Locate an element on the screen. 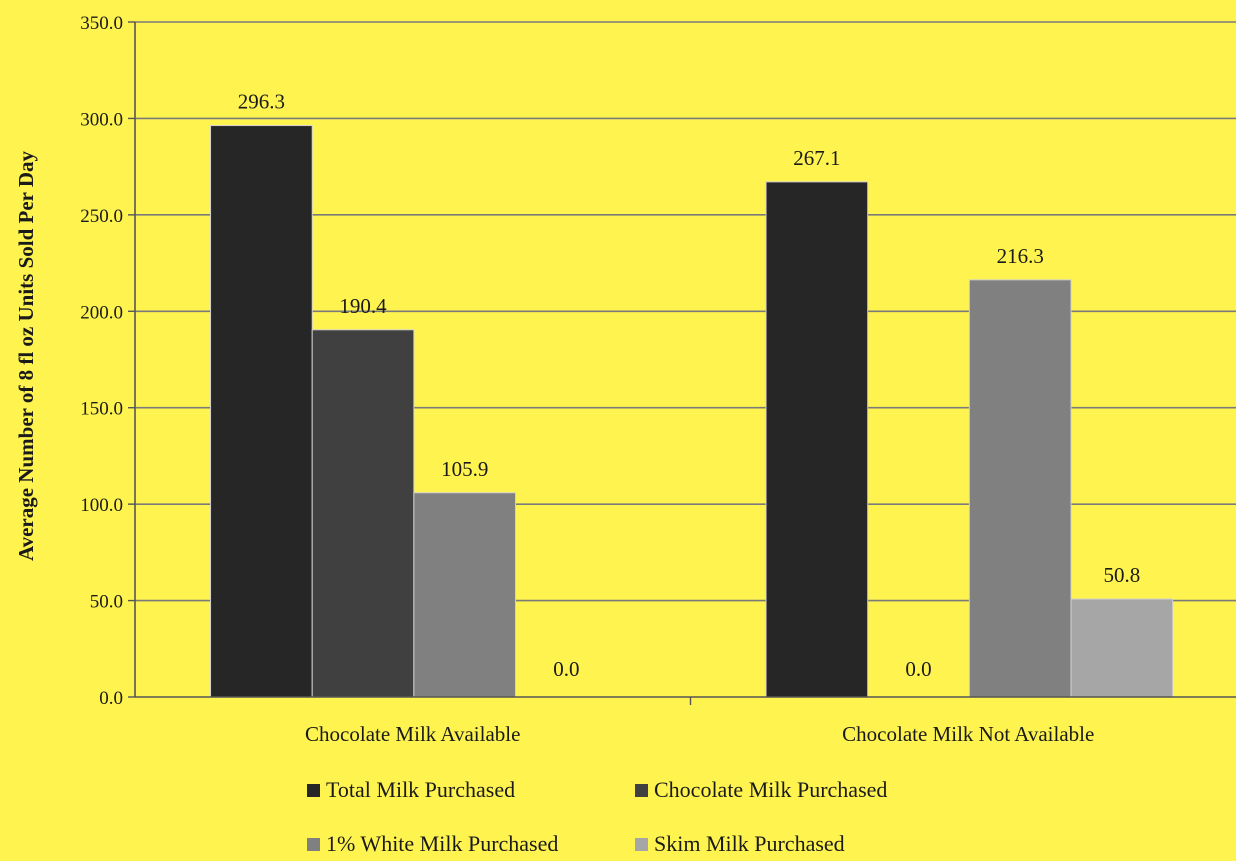  y-tick-label: 100.0 is located at coordinates (101, 505).